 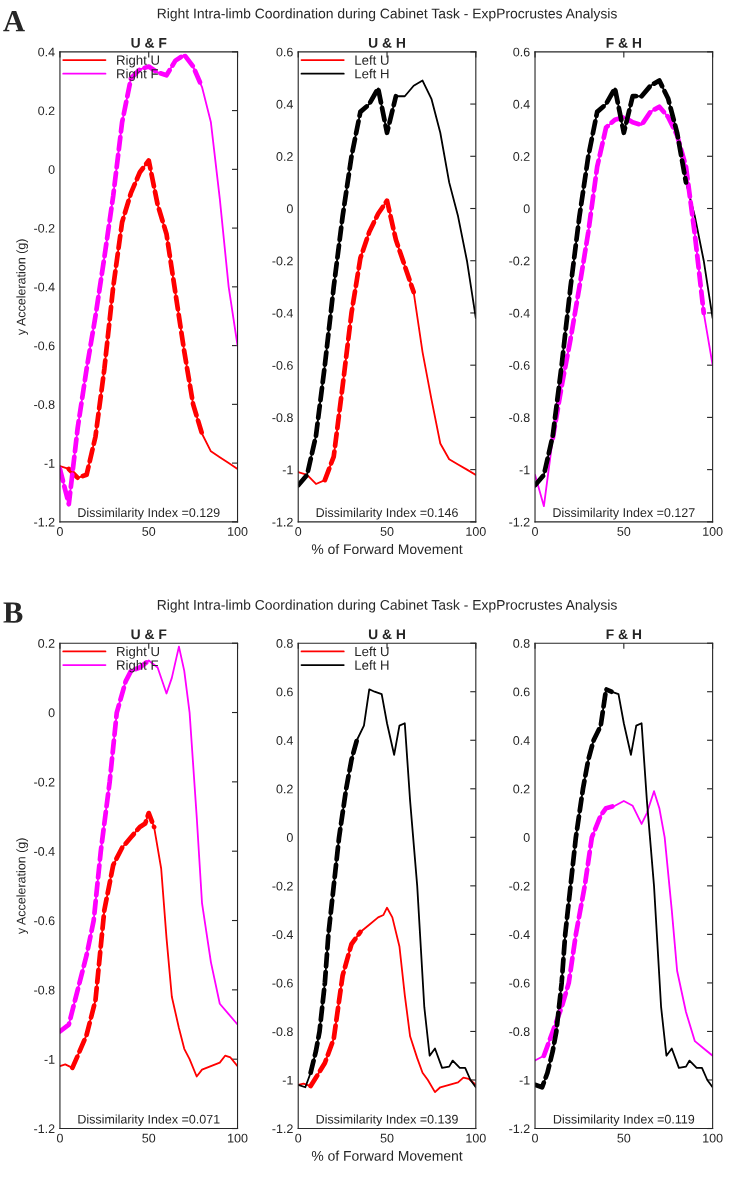 What do you see at coordinates (149, 1120) in the screenshot?
I see `annotation: Dissimilarity Index =0.071` at bounding box center [149, 1120].